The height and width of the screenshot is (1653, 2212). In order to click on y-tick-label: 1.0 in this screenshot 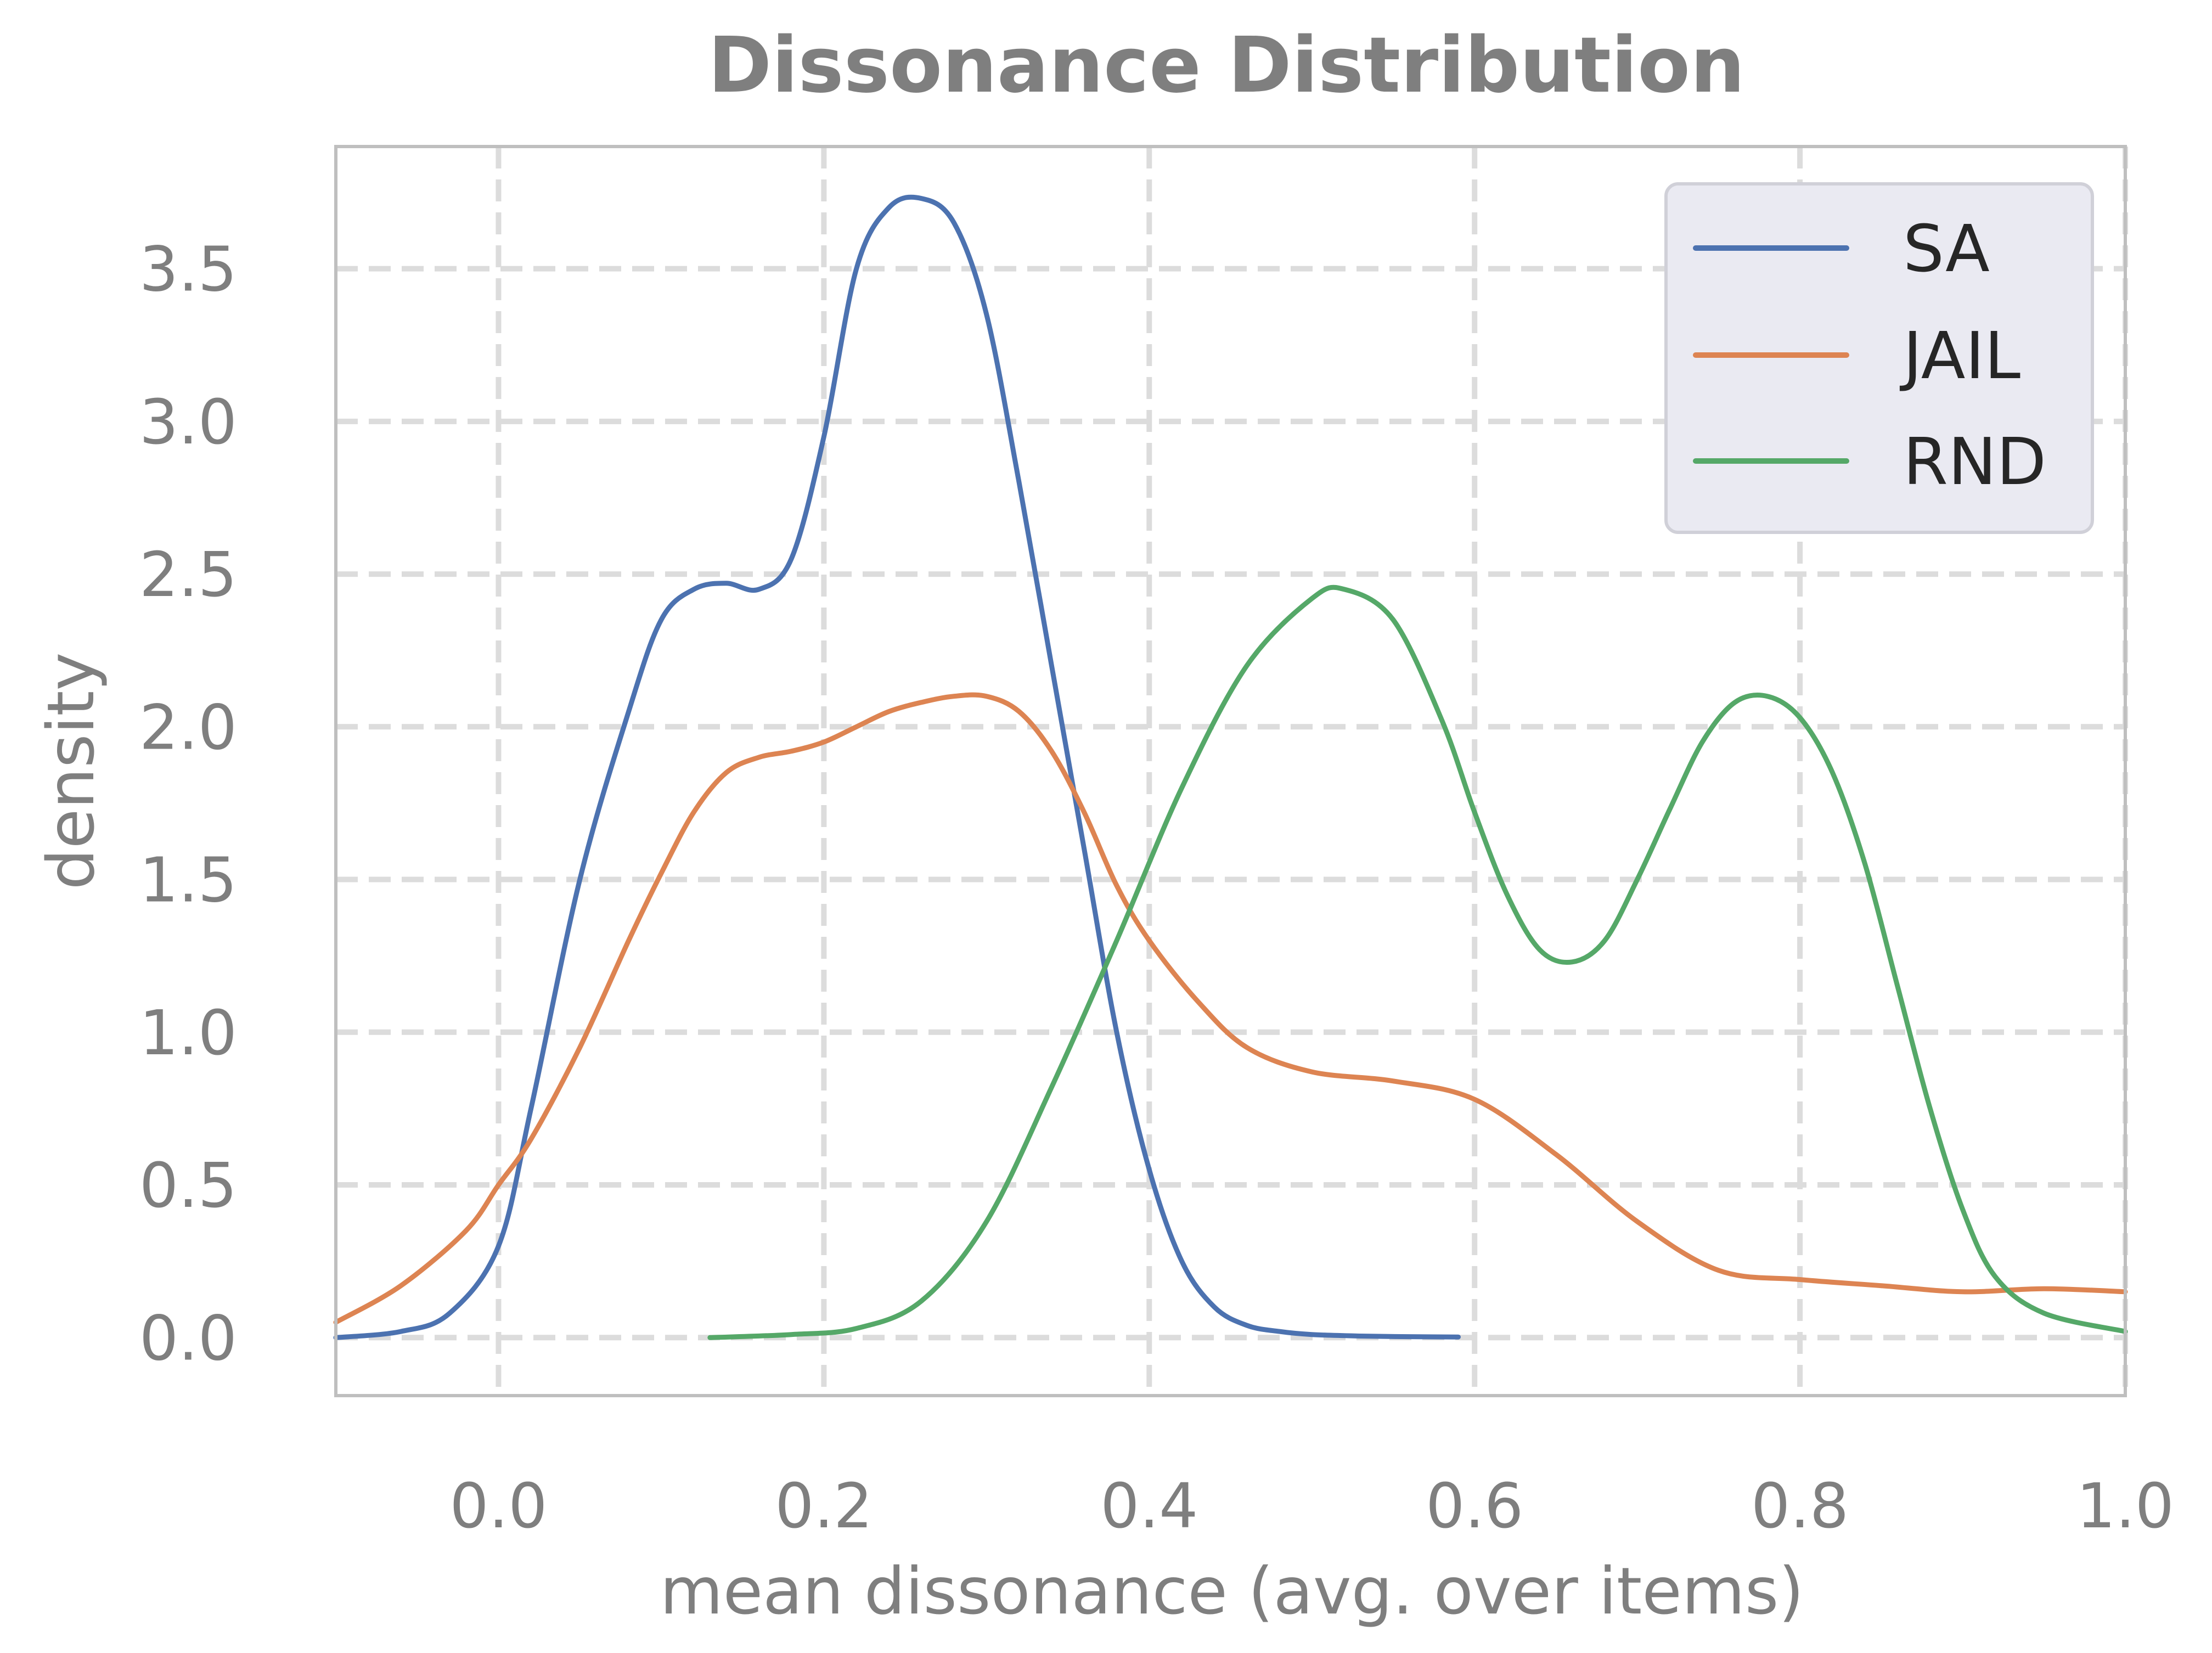, I will do `click(188, 1033)`.